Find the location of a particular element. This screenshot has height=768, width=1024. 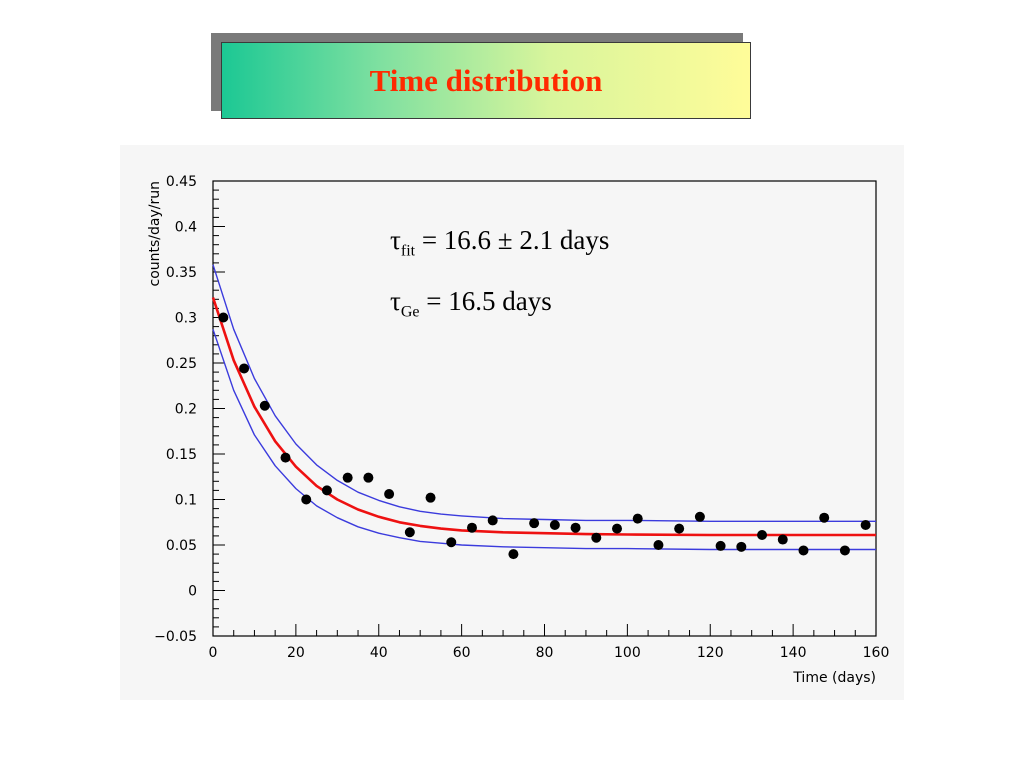

y-tick-label: 0.3 is located at coordinates (186, 319).